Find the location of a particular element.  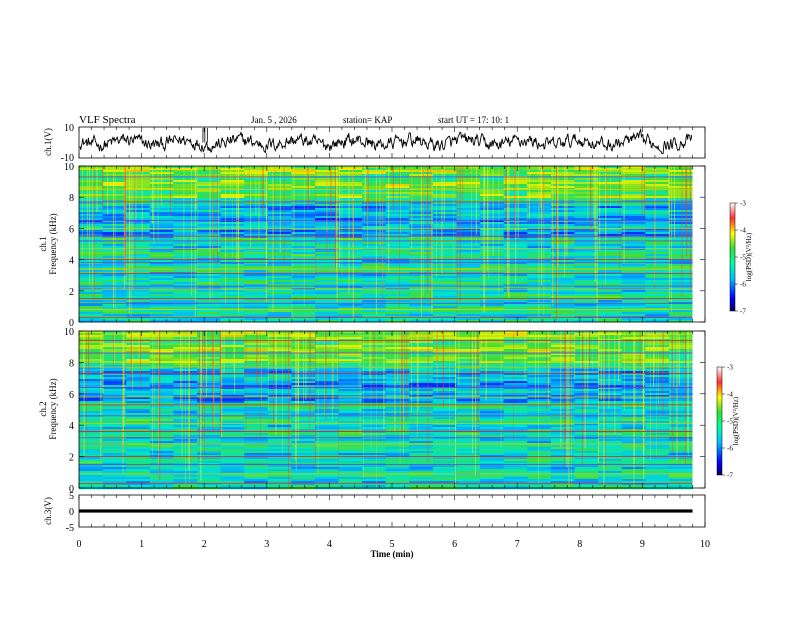

ch1-colorbar-label: log(PSD)(V²/Hz) is located at coordinates (749, 256).